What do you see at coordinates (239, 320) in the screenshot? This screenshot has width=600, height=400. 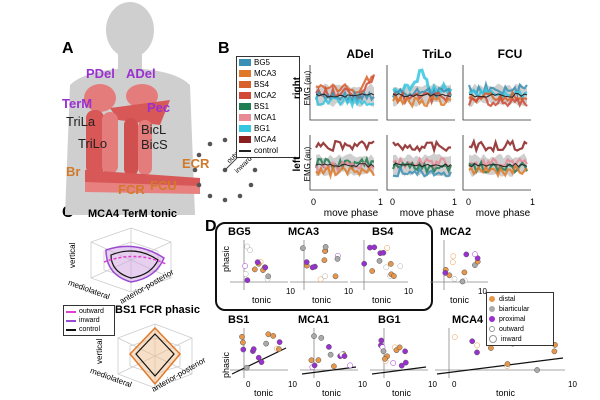 I see `d-title-bs1: BS1` at bounding box center [239, 320].